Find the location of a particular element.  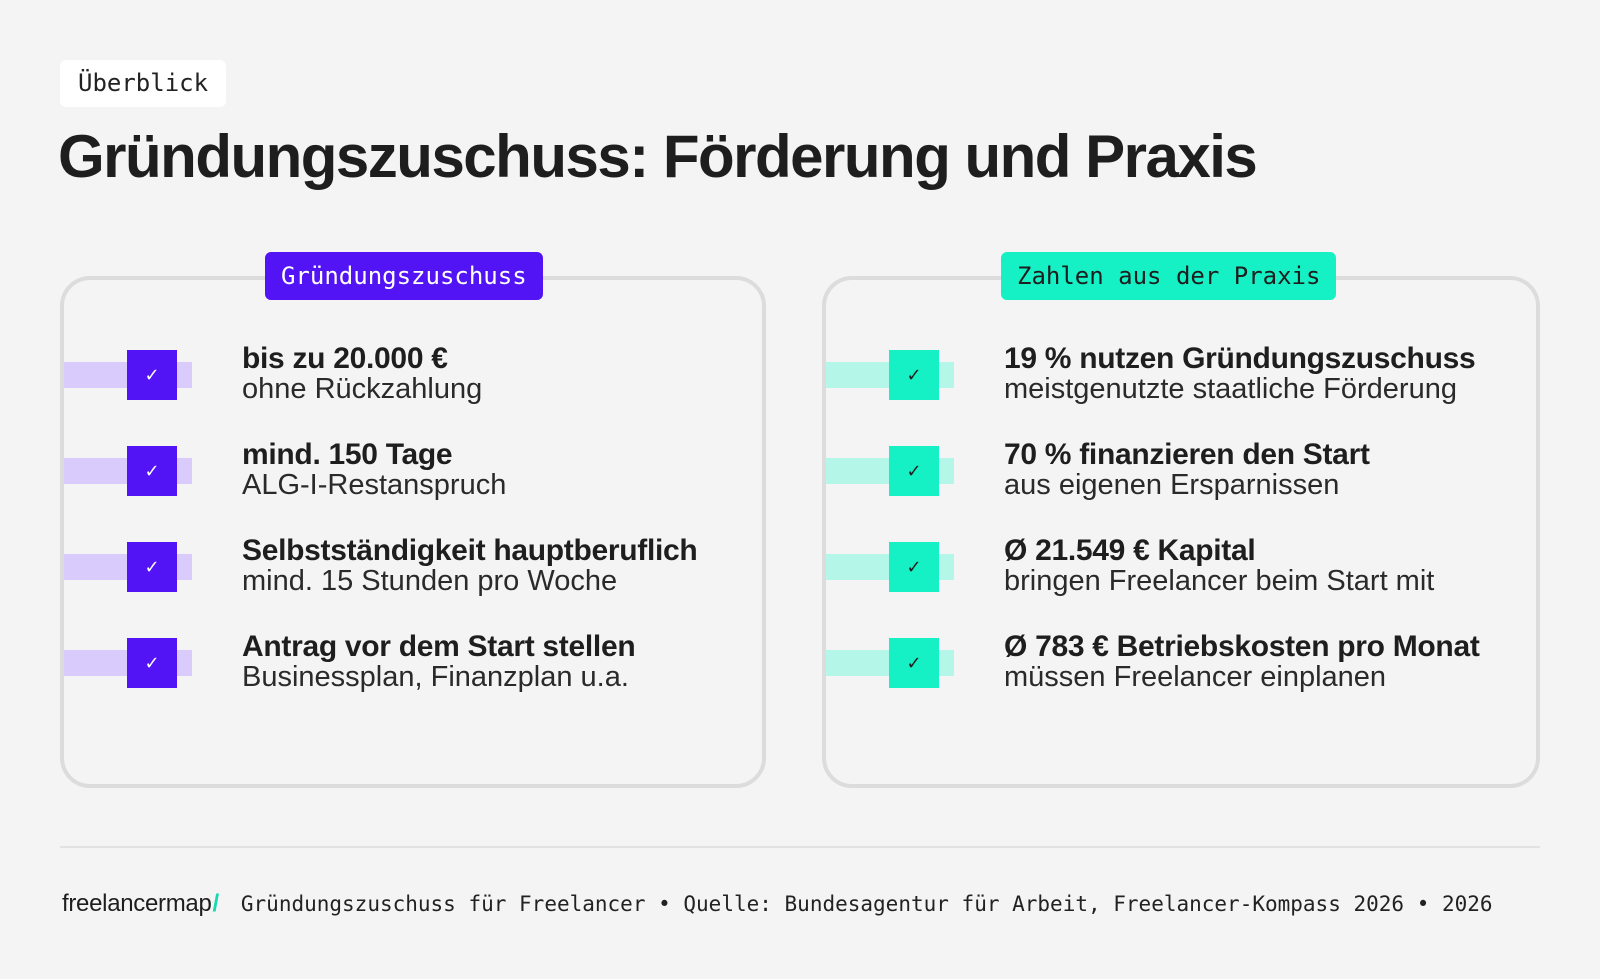

item-title: mind. 150 Tage is located at coordinates (347, 454).